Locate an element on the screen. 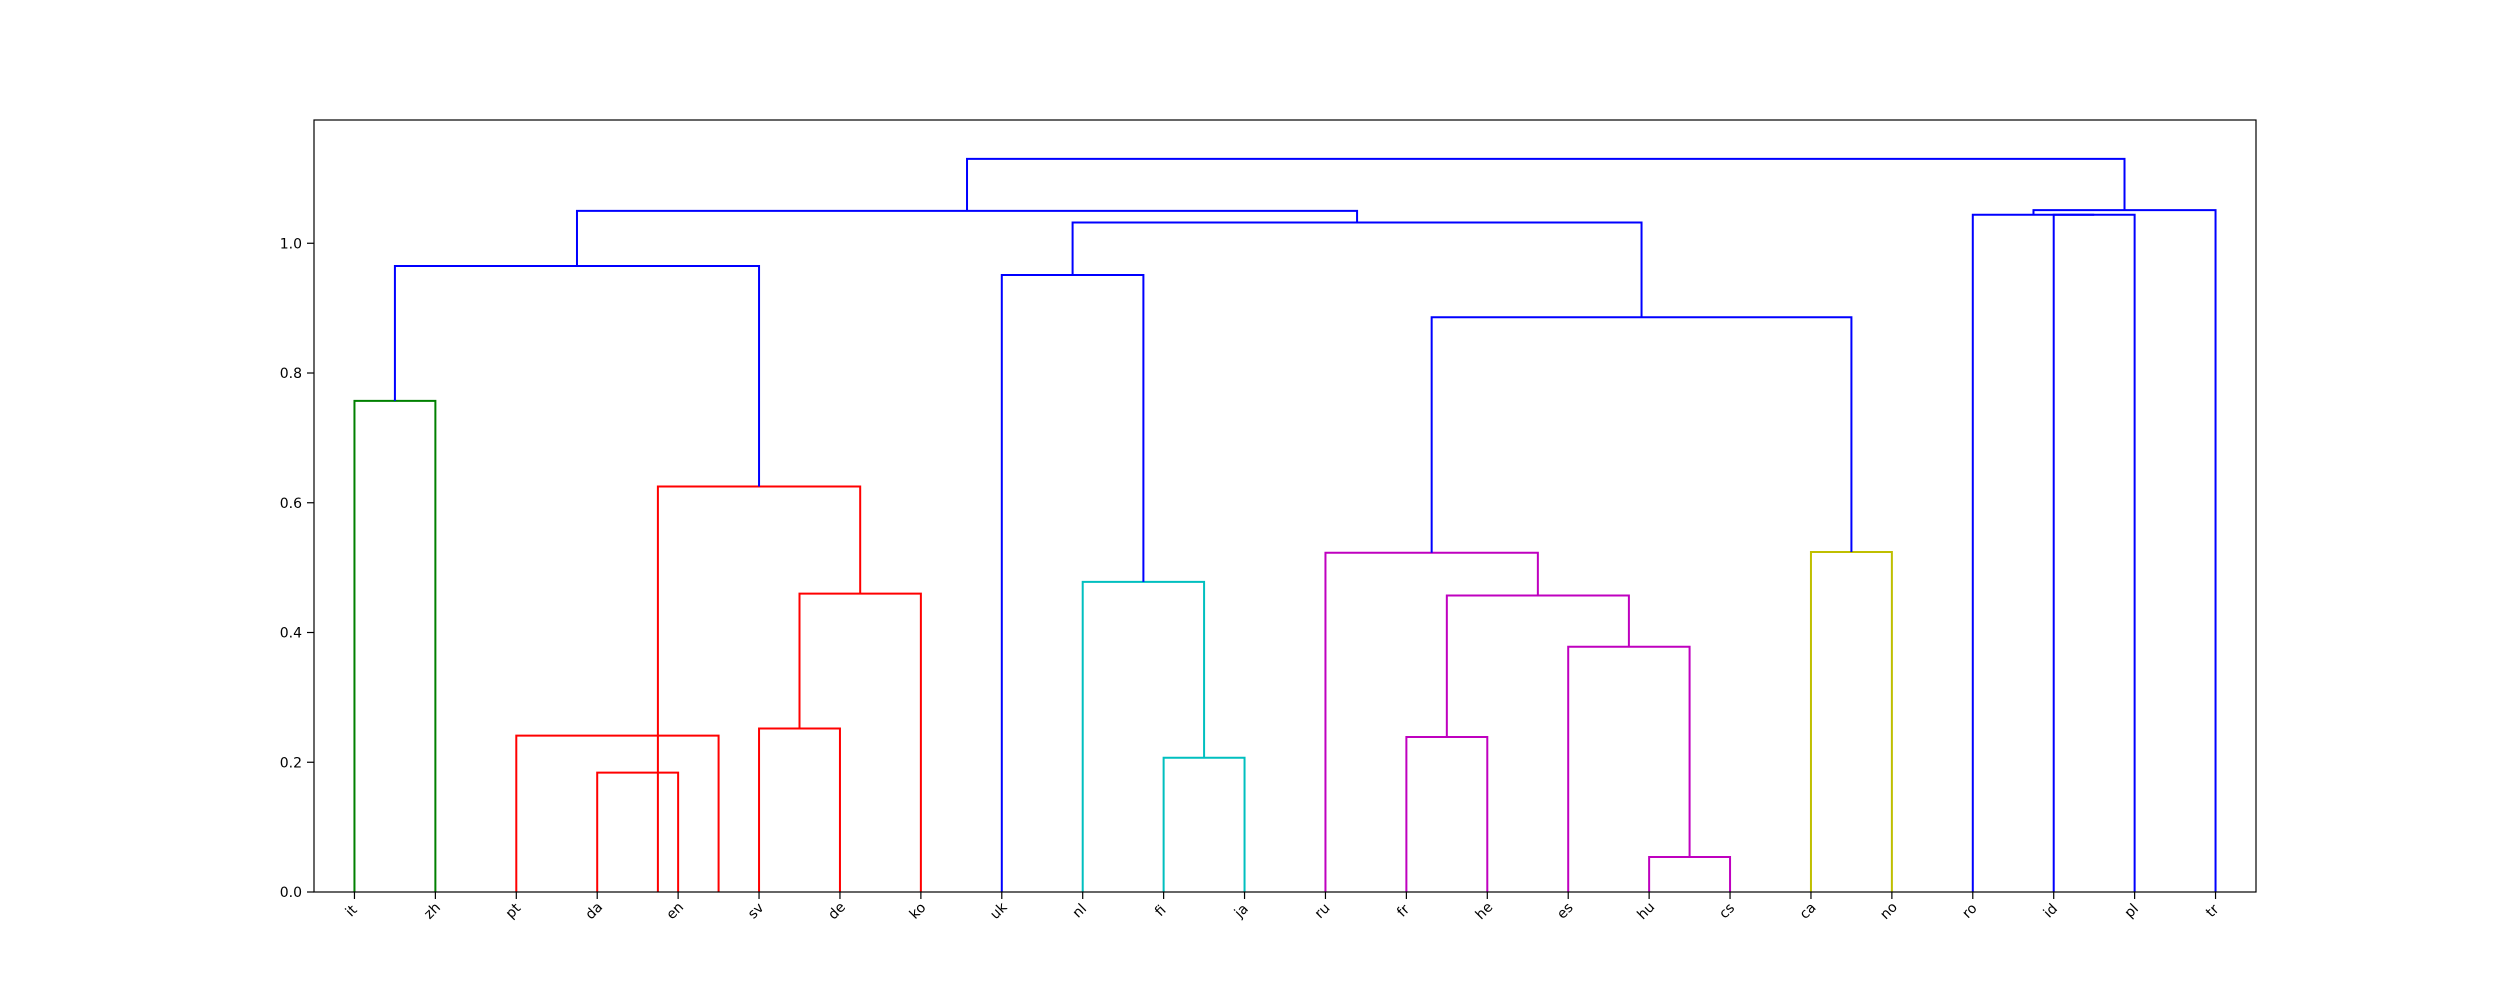  leaf-label: es is located at coordinates (1565, 911).